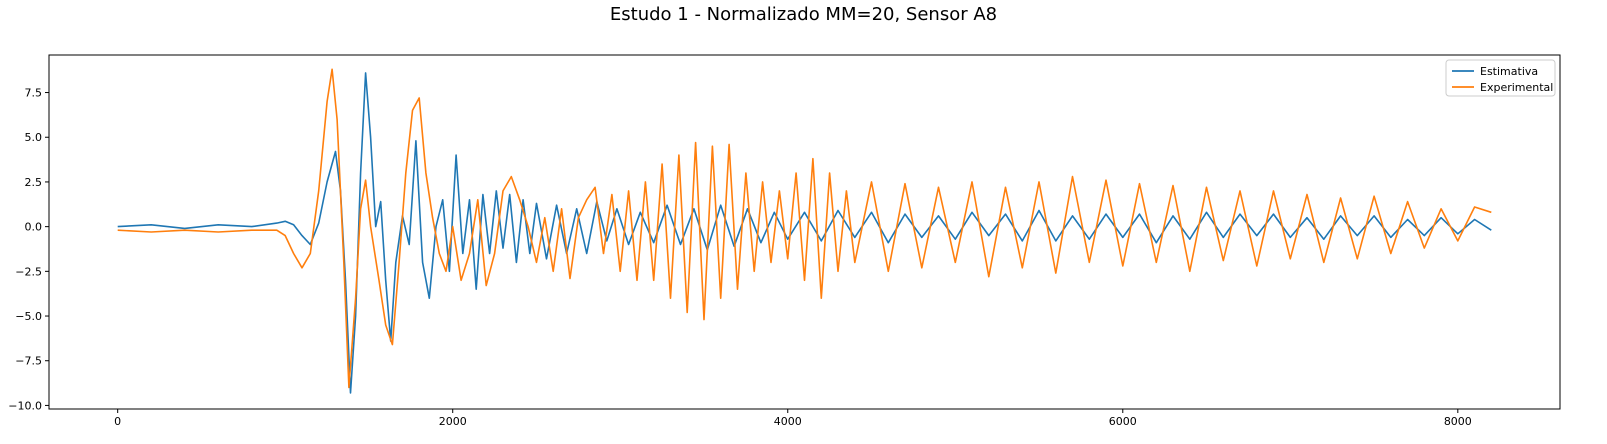  What do you see at coordinates (453, 421) in the screenshot?
I see `x-tick-label: 2000` at bounding box center [453, 421].